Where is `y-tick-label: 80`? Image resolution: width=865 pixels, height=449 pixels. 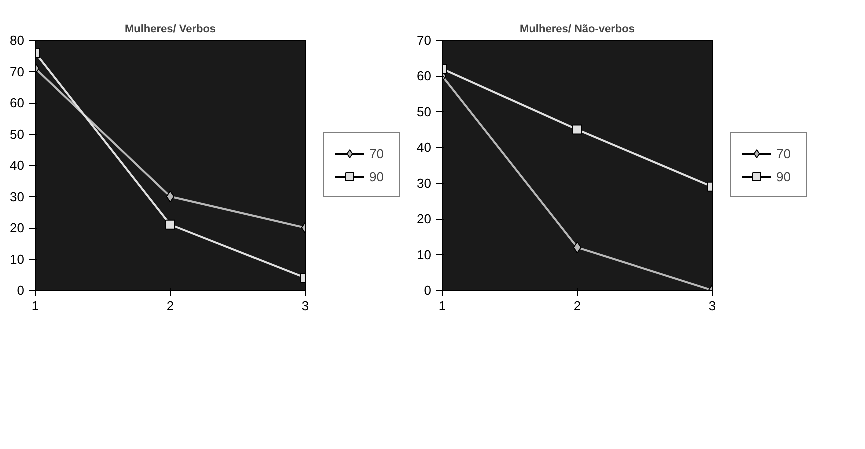 y-tick-label: 80 is located at coordinates (17, 40).